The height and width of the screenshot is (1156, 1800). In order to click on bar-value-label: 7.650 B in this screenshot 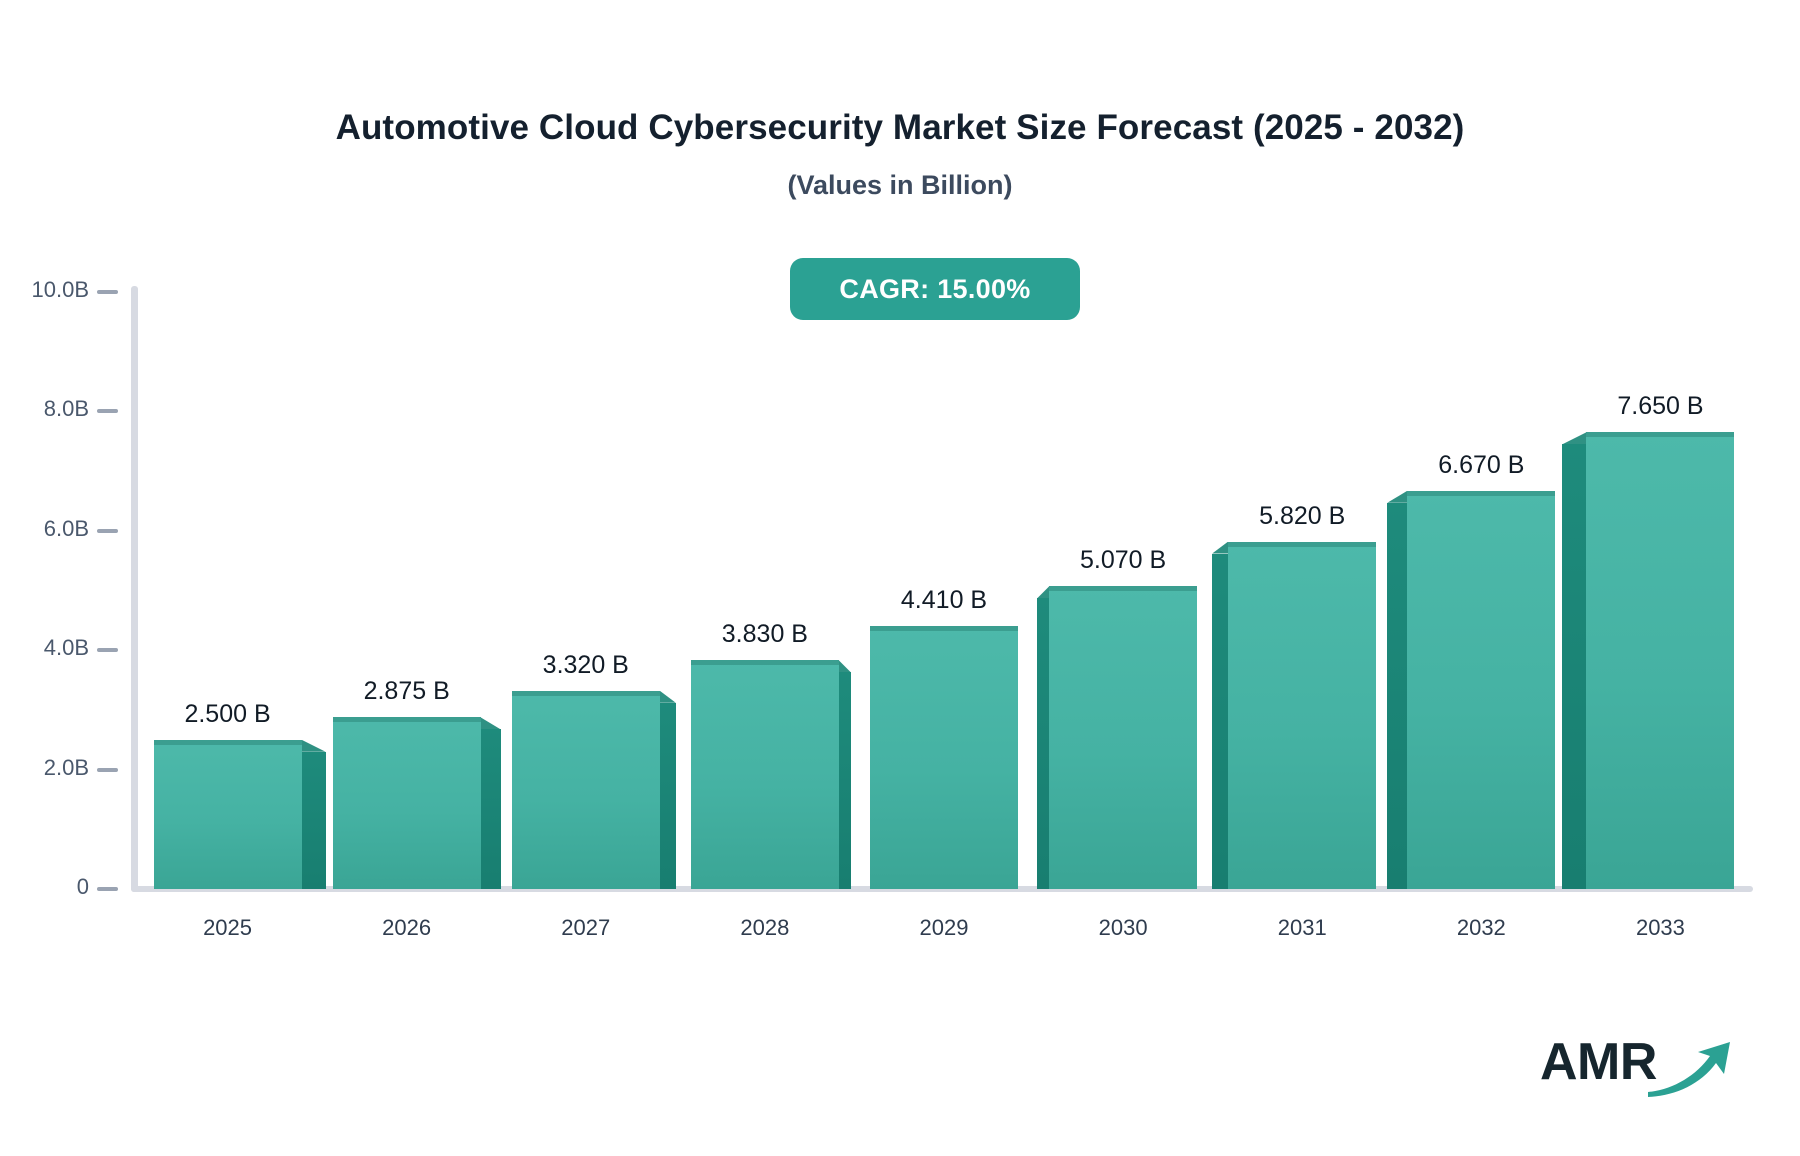, I will do `click(1660, 406)`.